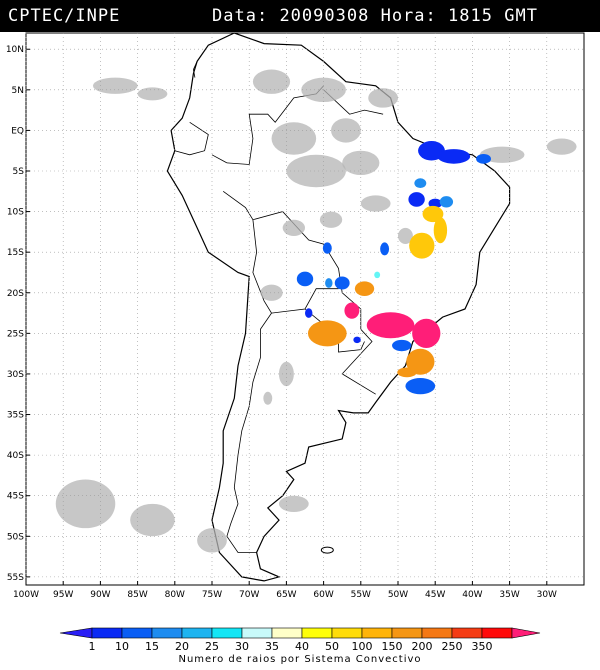  What do you see at coordinates (15, 578) in the screenshot?
I see `lat-tick-label: 55S` at bounding box center [15, 578].